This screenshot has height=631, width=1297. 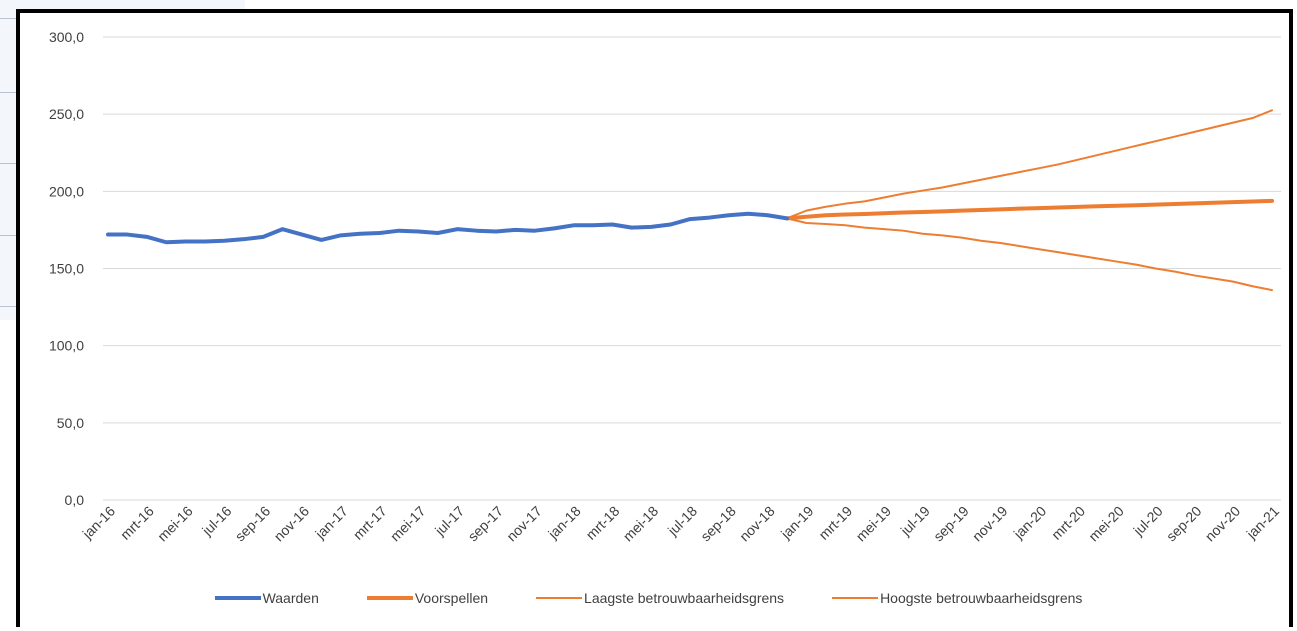 What do you see at coordinates (951, 524) in the screenshot?
I see `x-tick-label: sep-19` at bounding box center [951, 524].